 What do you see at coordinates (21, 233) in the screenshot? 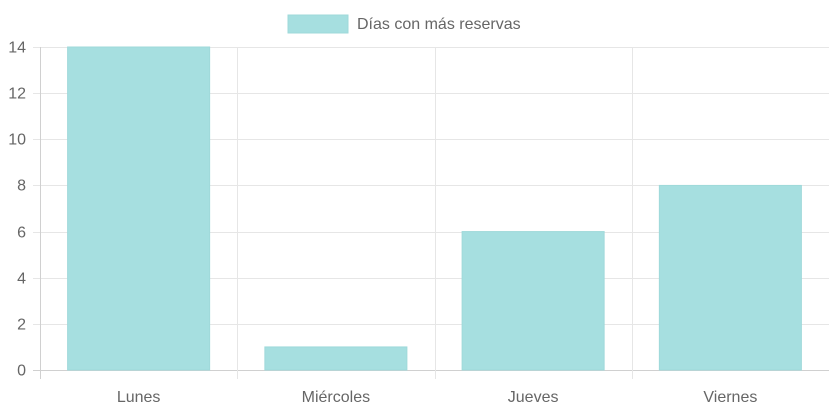
I see `y-tick-label: 6` at bounding box center [21, 233].